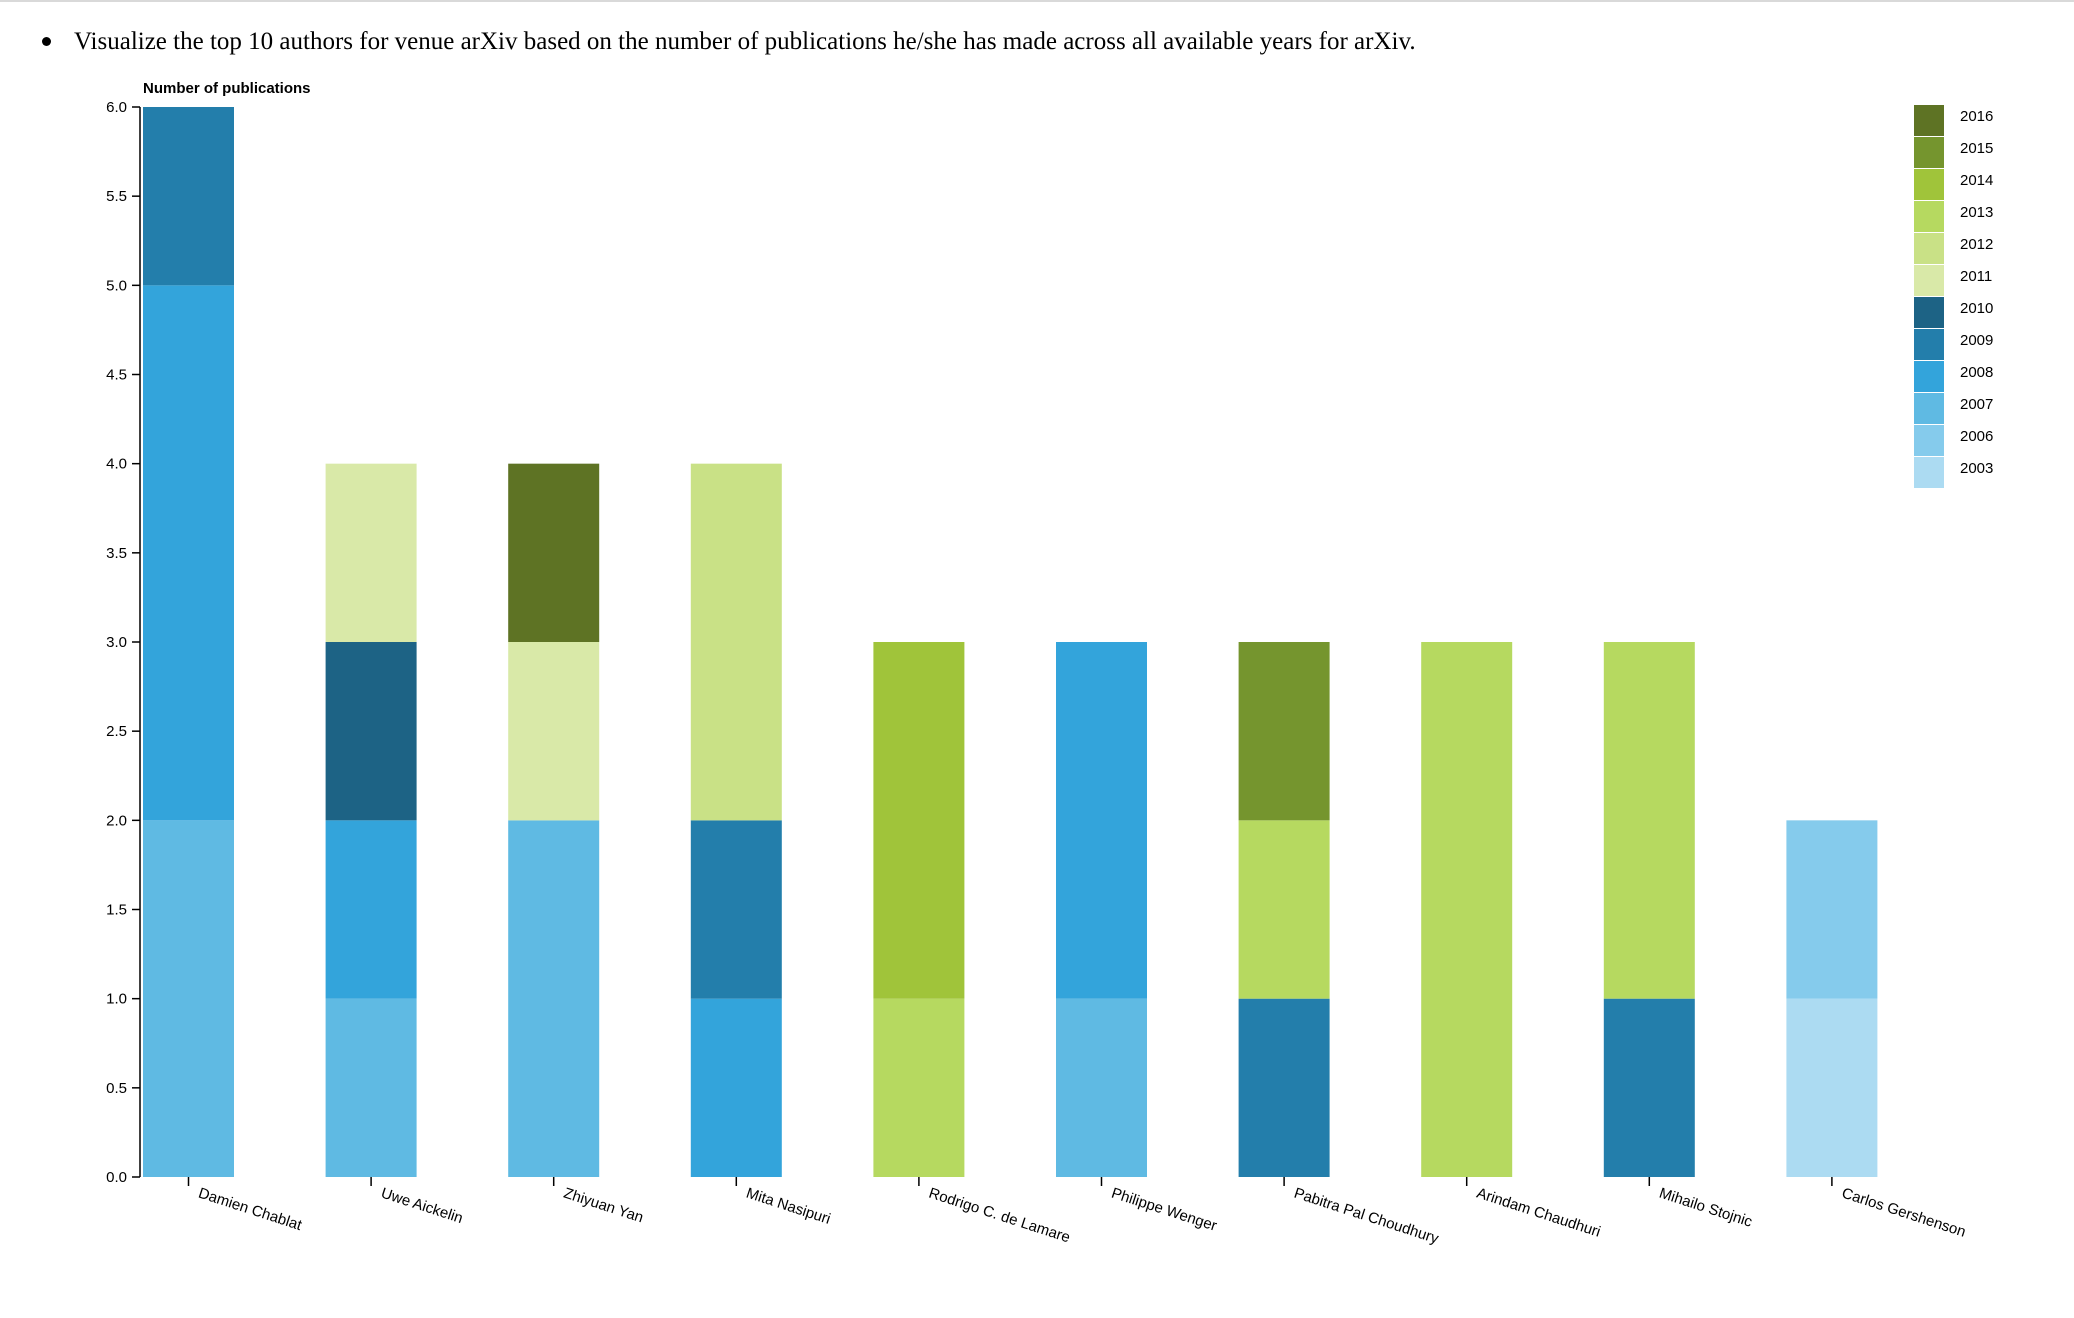 Image resolution: width=2074 pixels, height=1318 pixels. I want to click on x-tick-label: Rodrigo C. de Lamare, so click(1000, 1216).